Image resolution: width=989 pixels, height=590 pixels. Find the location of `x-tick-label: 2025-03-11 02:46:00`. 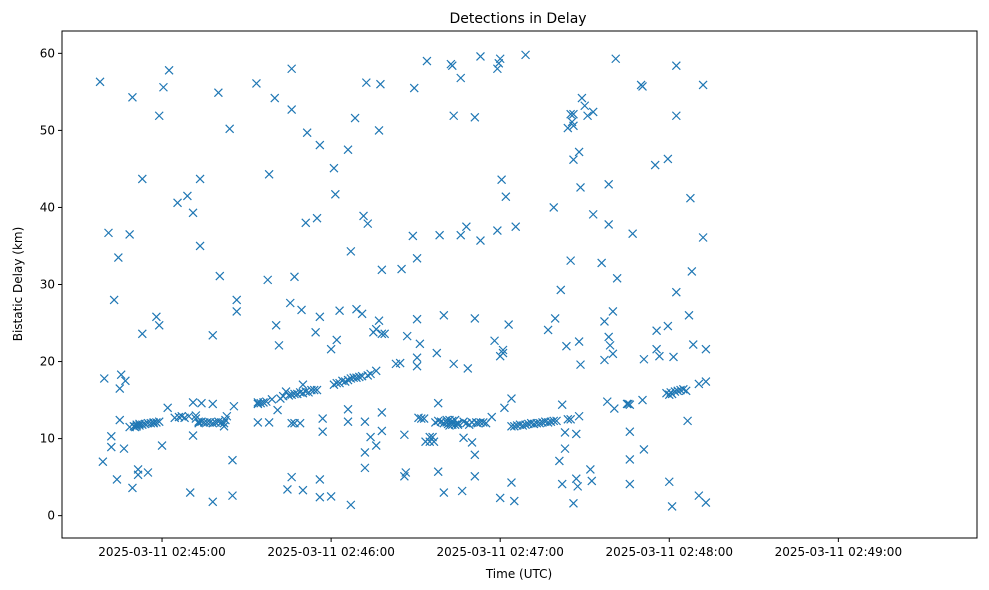

x-tick-label: 2025-03-11 02:46:00 is located at coordinates (330, 552).